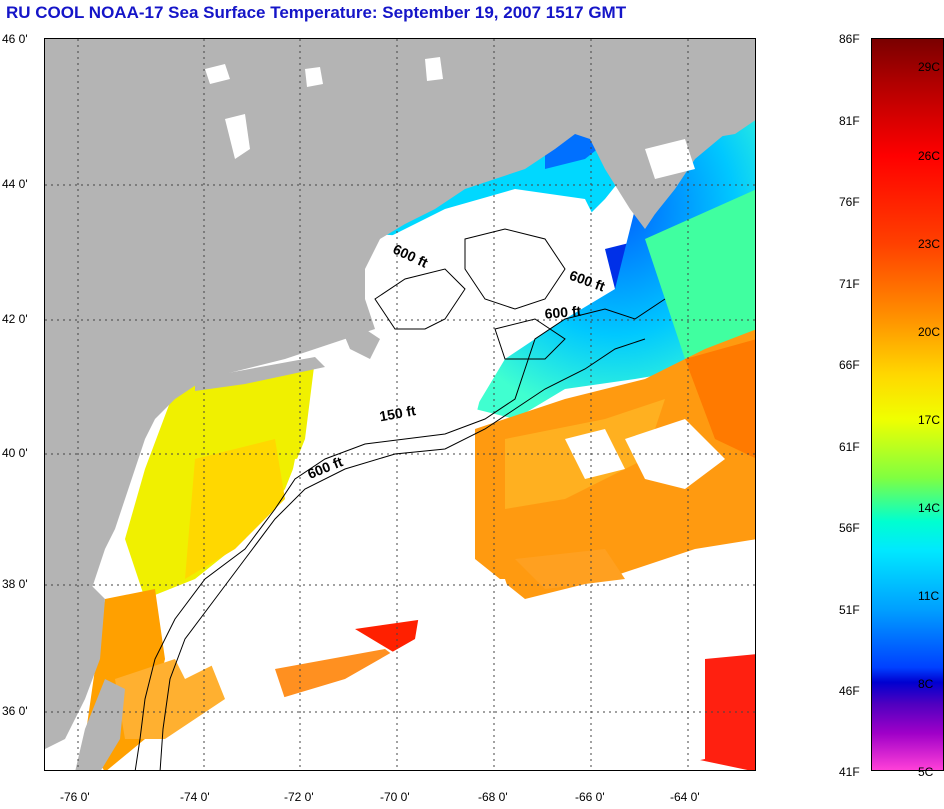 Image resolution: width=944 pixels, height=809 pixels. What do you see at coordinates (929, 156) in the screenshot?
I see `colorbar-c-label: 26C` at bounding box center [929, 156].